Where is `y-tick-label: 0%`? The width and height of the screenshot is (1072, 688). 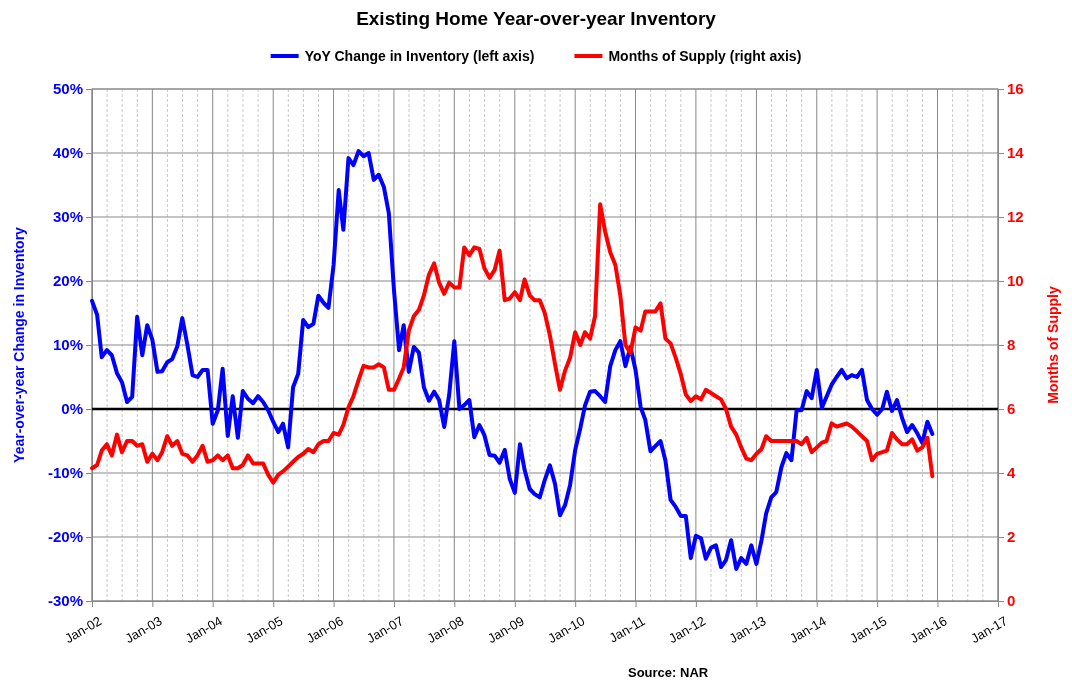 y-tick-label: 0% is located at coordinates (72, 409).